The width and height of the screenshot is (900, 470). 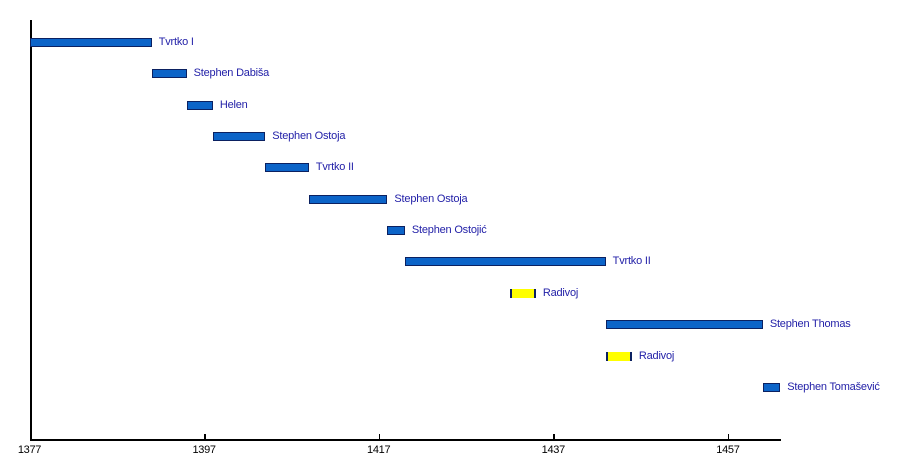 What do you see at coordinates (405, 440) in the screenshot?
I see `x-axis` at bounding box center [405, 440].